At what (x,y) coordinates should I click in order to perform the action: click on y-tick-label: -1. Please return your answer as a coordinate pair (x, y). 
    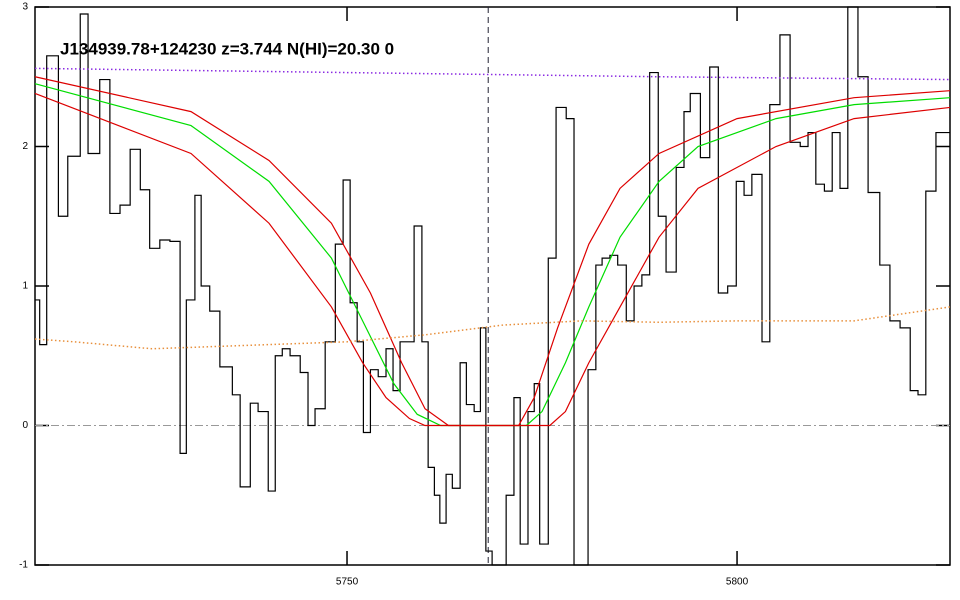
    Looking at the image, I should click on (23, 565).